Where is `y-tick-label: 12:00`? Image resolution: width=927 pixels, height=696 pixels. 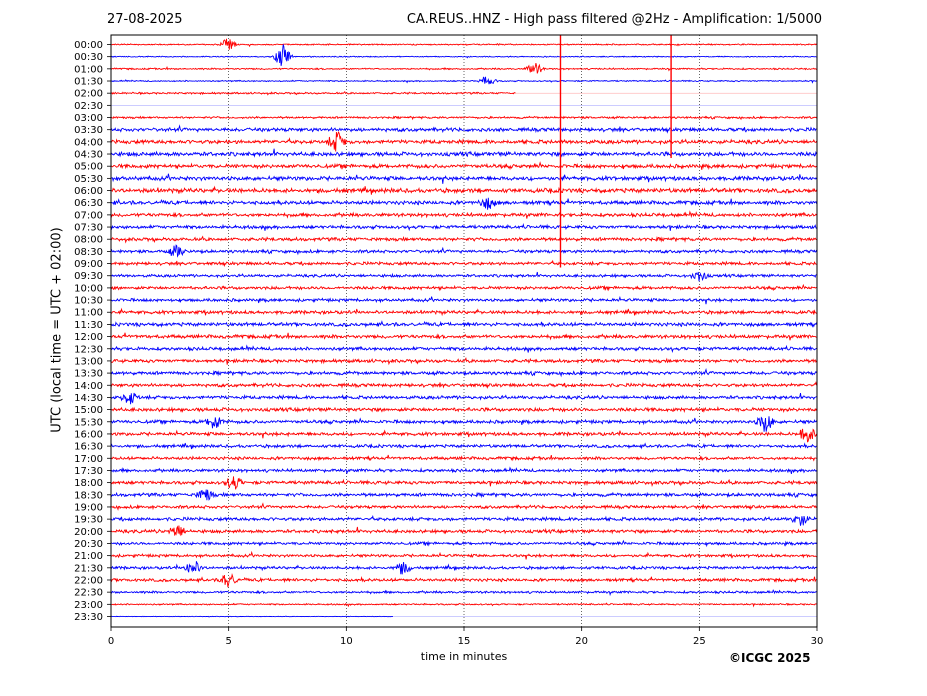
y-tick-label: 12:00 is located at coordinates (88, 337).